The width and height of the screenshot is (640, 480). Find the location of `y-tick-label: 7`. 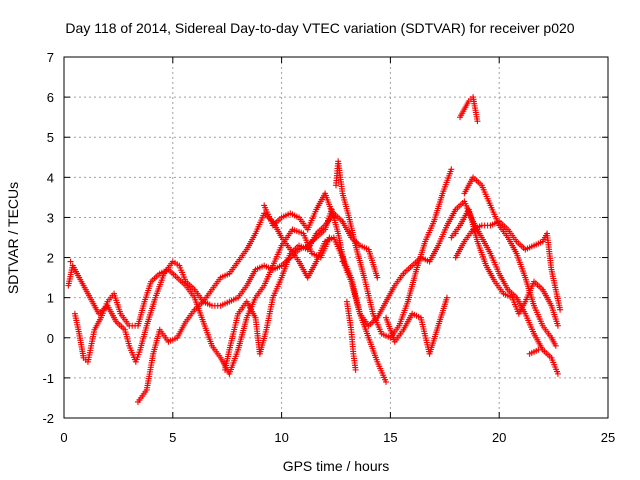

y-tick-label: 7 is located at coordinates (50, 57).